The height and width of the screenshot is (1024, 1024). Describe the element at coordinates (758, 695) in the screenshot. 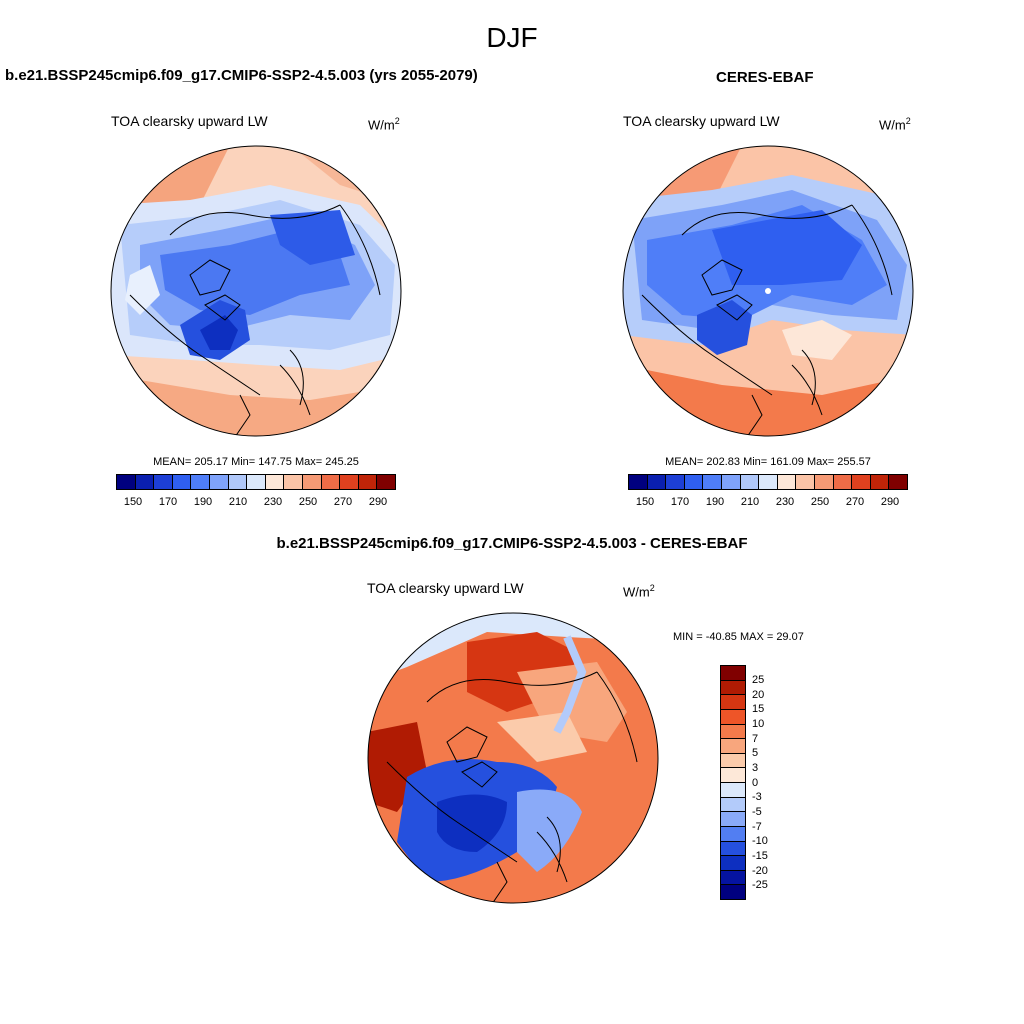

I see `colorbar-tick-label: 20` at that location.